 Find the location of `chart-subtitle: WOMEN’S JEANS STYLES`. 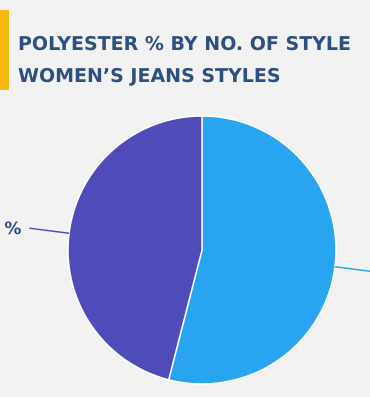

chart-subtitle: WOMEN’S JEANS STYLES is located at coordinates (149, 76).